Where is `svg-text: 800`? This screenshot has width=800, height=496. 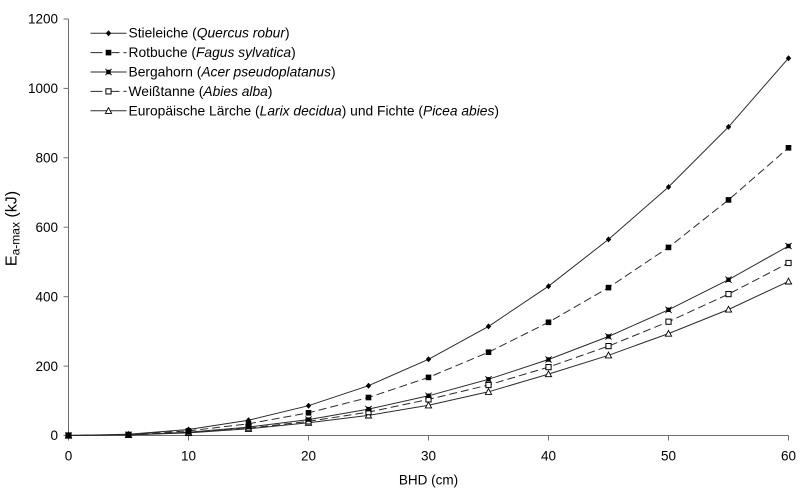 svg-text: 800 is located at coordinates (46, 158).